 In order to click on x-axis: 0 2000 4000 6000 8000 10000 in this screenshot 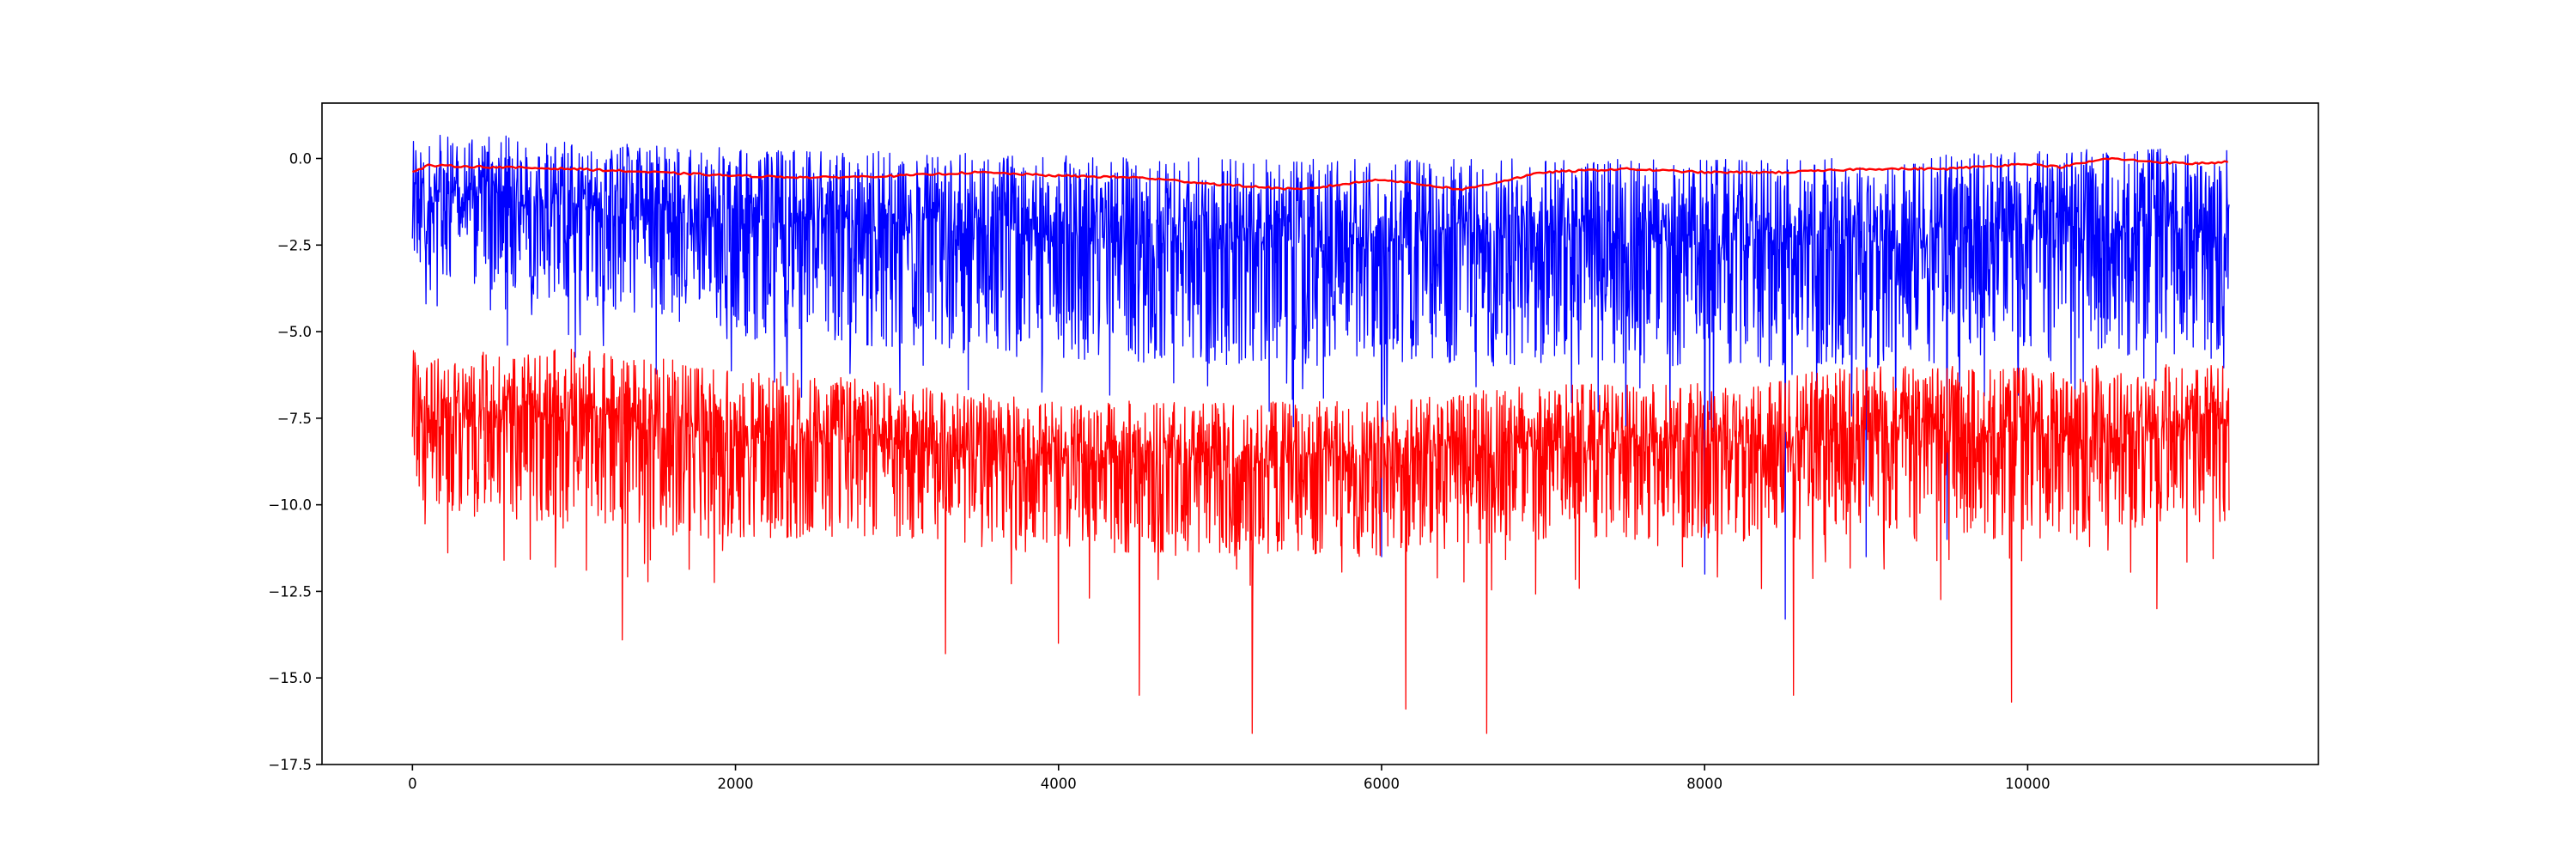, I will do `click(1229, 778)`.